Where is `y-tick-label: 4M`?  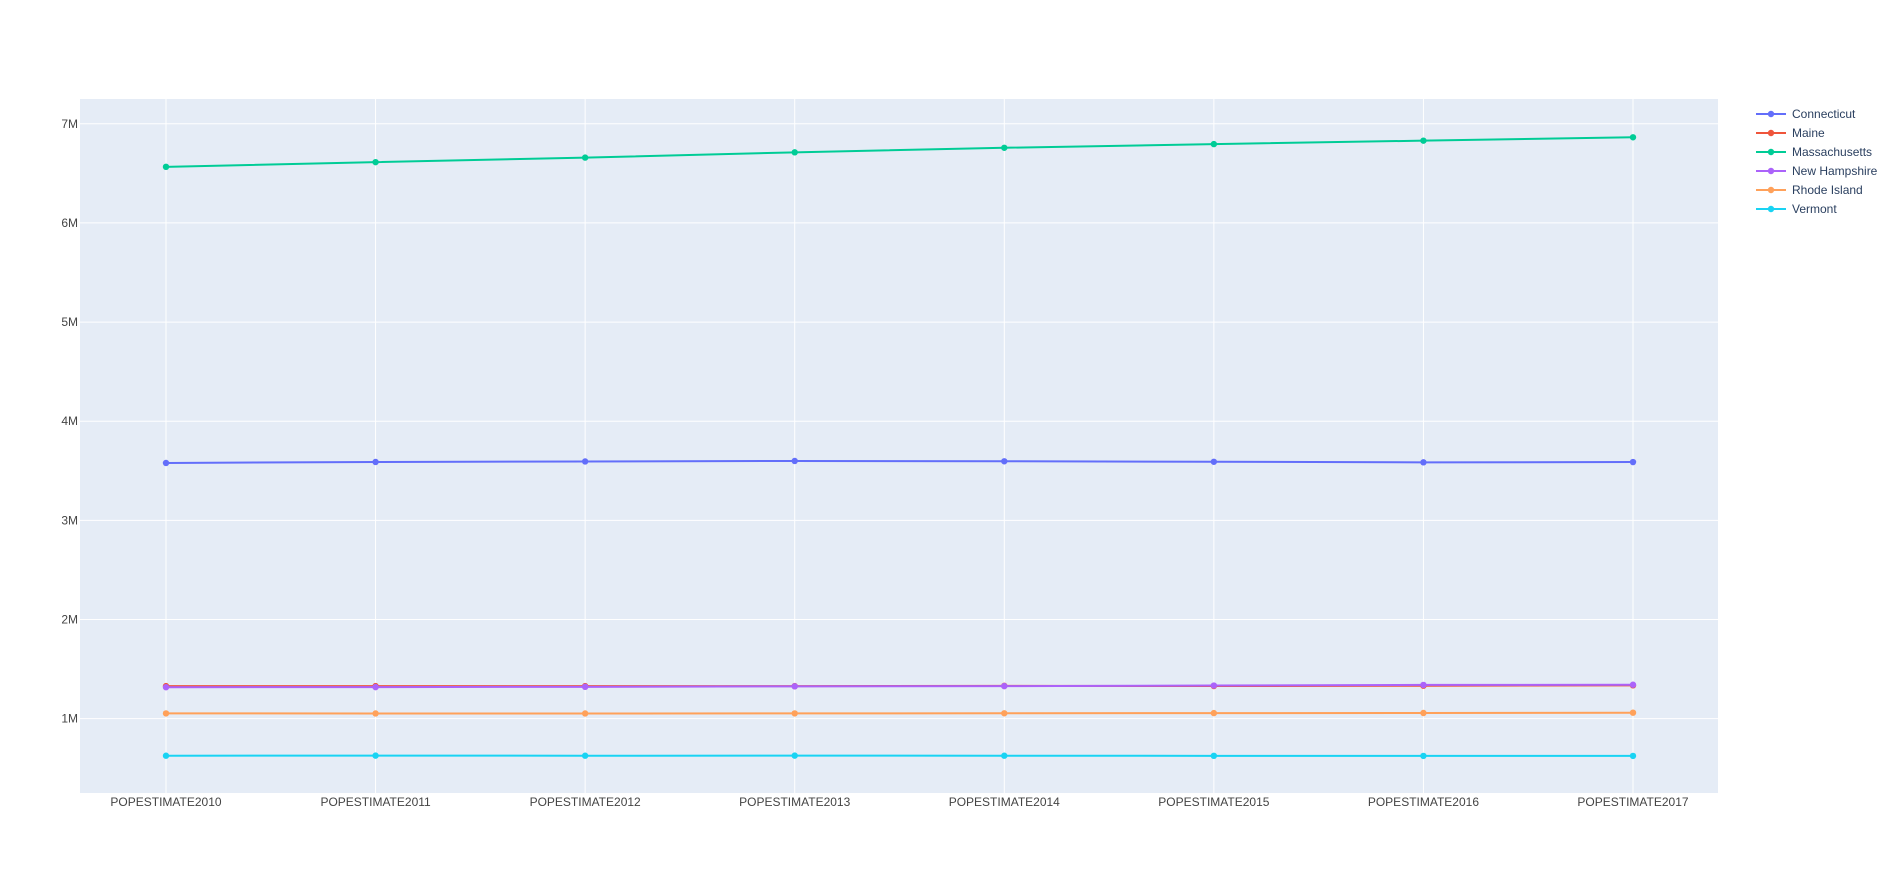
y-tick-label: 4M is located at coordinates (69, 421).